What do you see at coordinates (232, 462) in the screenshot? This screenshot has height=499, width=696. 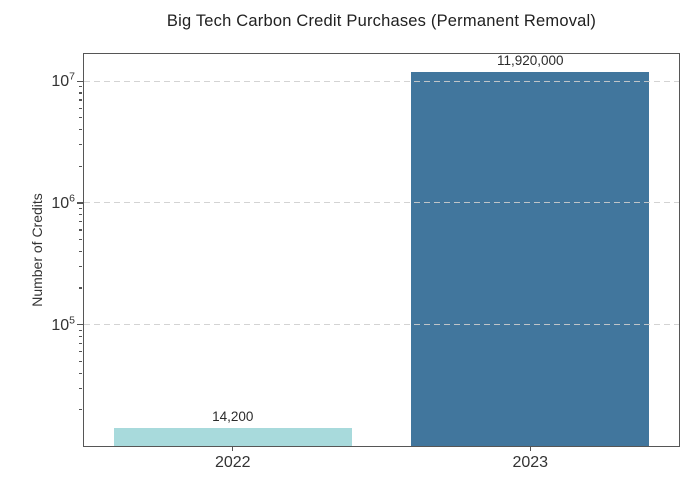 I see `x-tick-label-2022: 2022` at bounding box center [232, 462].